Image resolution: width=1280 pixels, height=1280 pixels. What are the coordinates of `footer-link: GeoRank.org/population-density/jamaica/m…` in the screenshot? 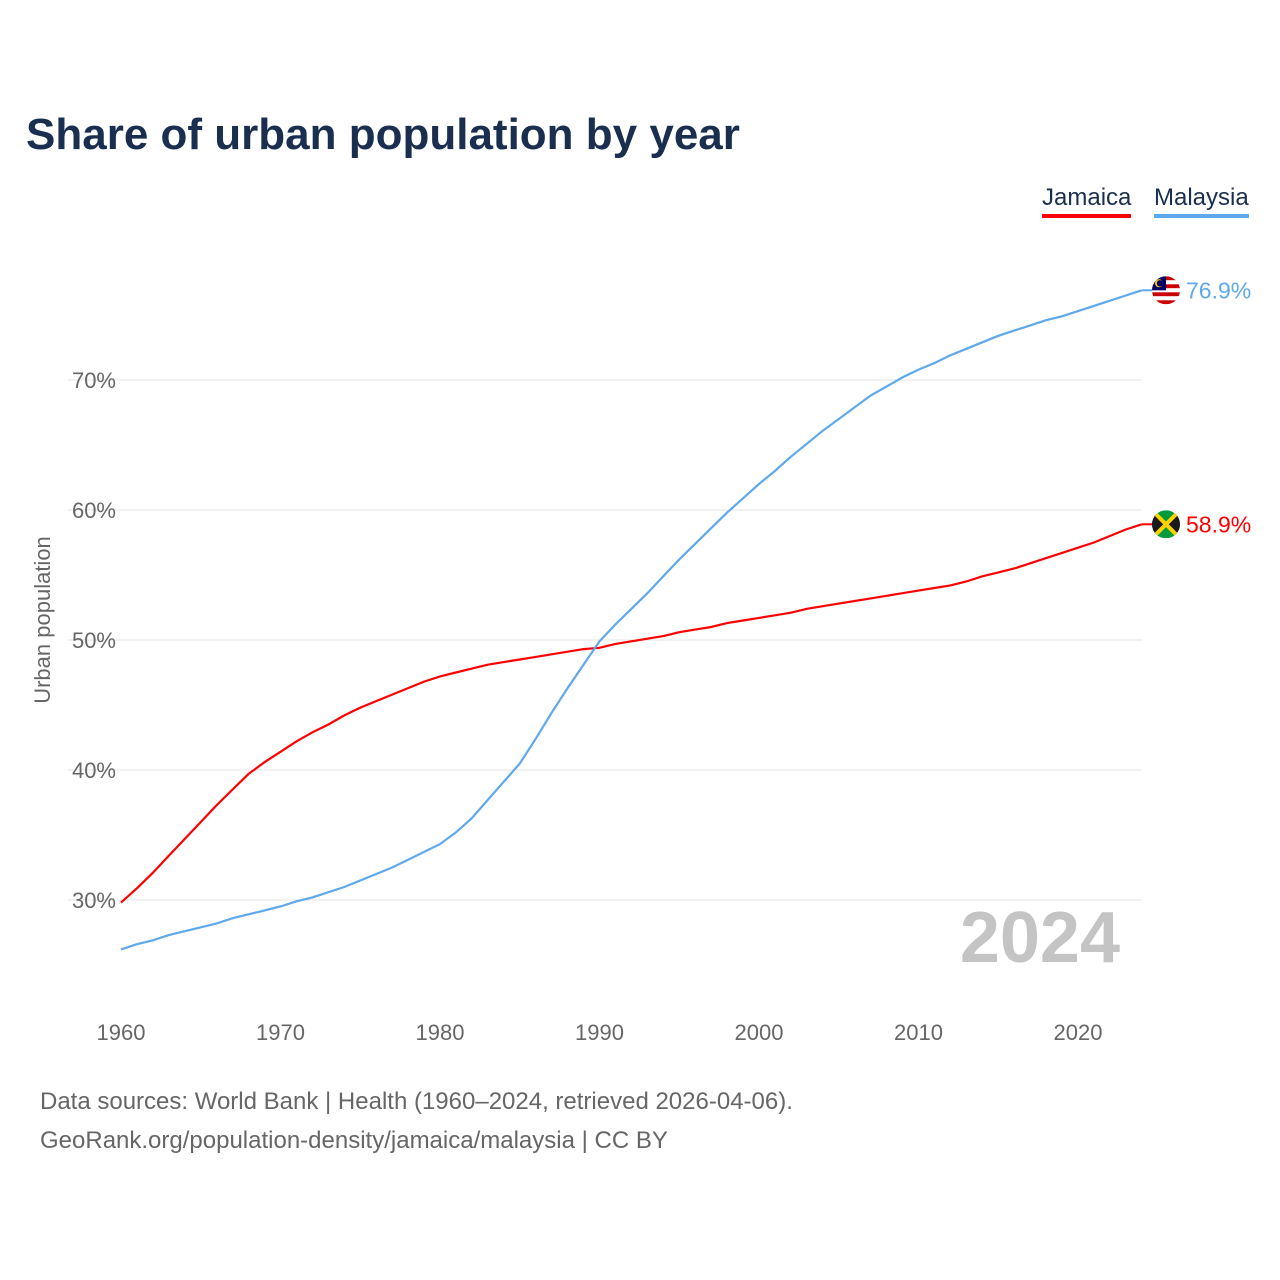 It's located at (354, 1140).